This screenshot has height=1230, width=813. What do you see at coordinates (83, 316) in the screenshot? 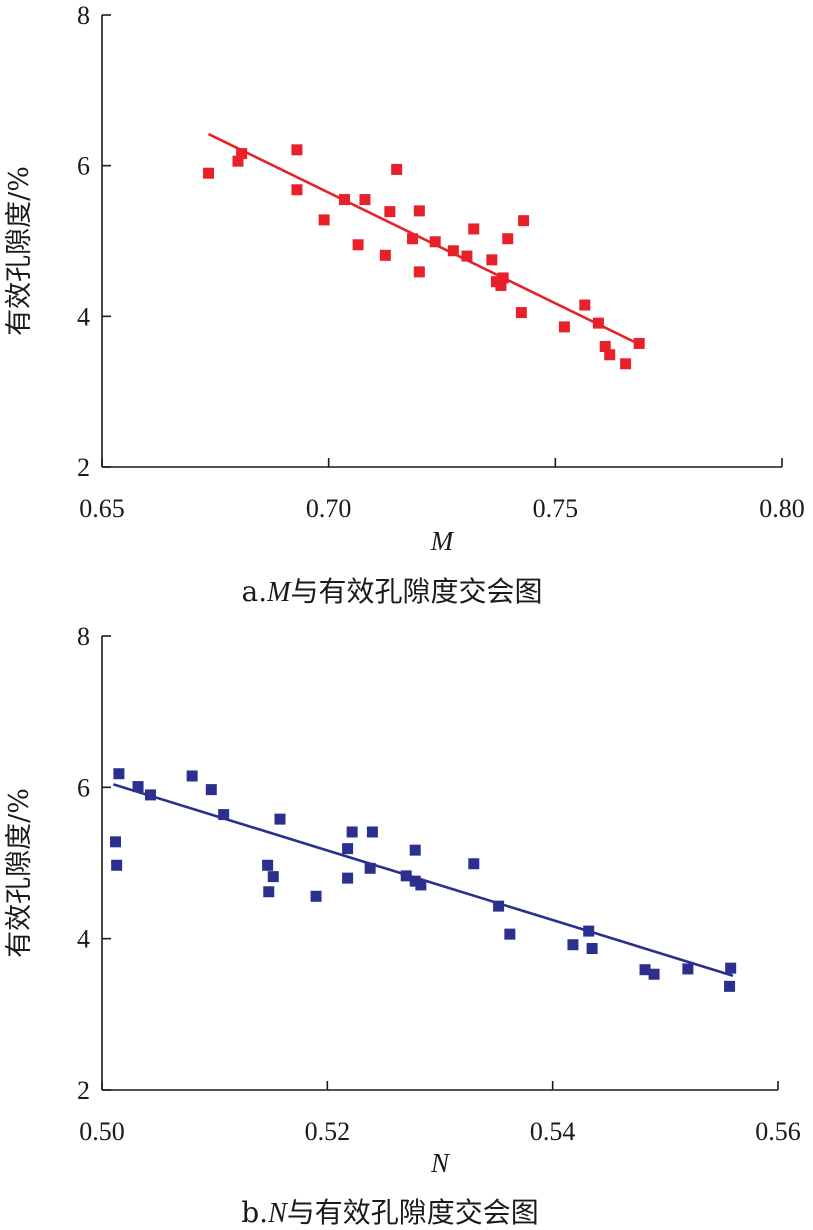
I see `chart-m-y-tick-label: 4` at bounding box center [83, 316].